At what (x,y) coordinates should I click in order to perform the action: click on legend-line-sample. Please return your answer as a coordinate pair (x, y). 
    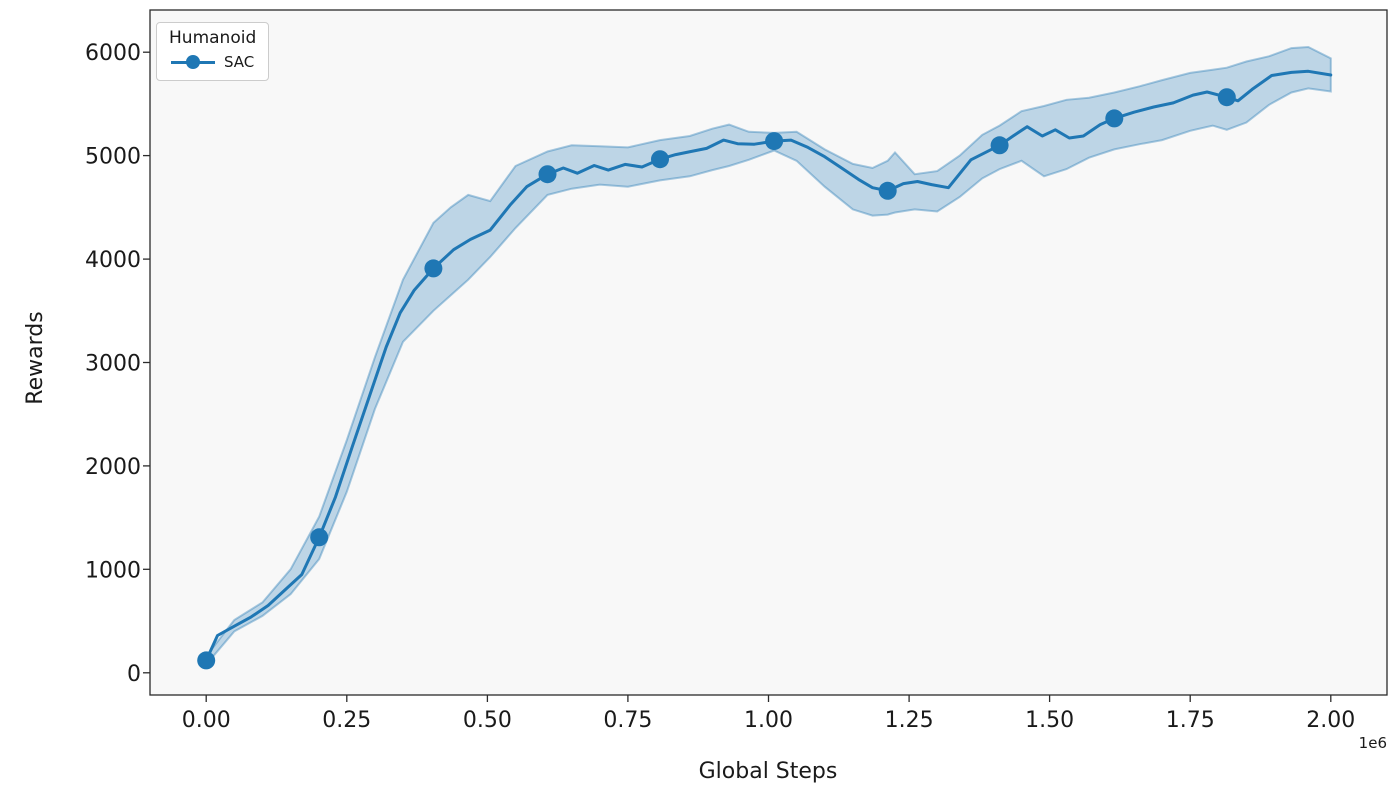
    Looking at the image, I should click on (193, 62).